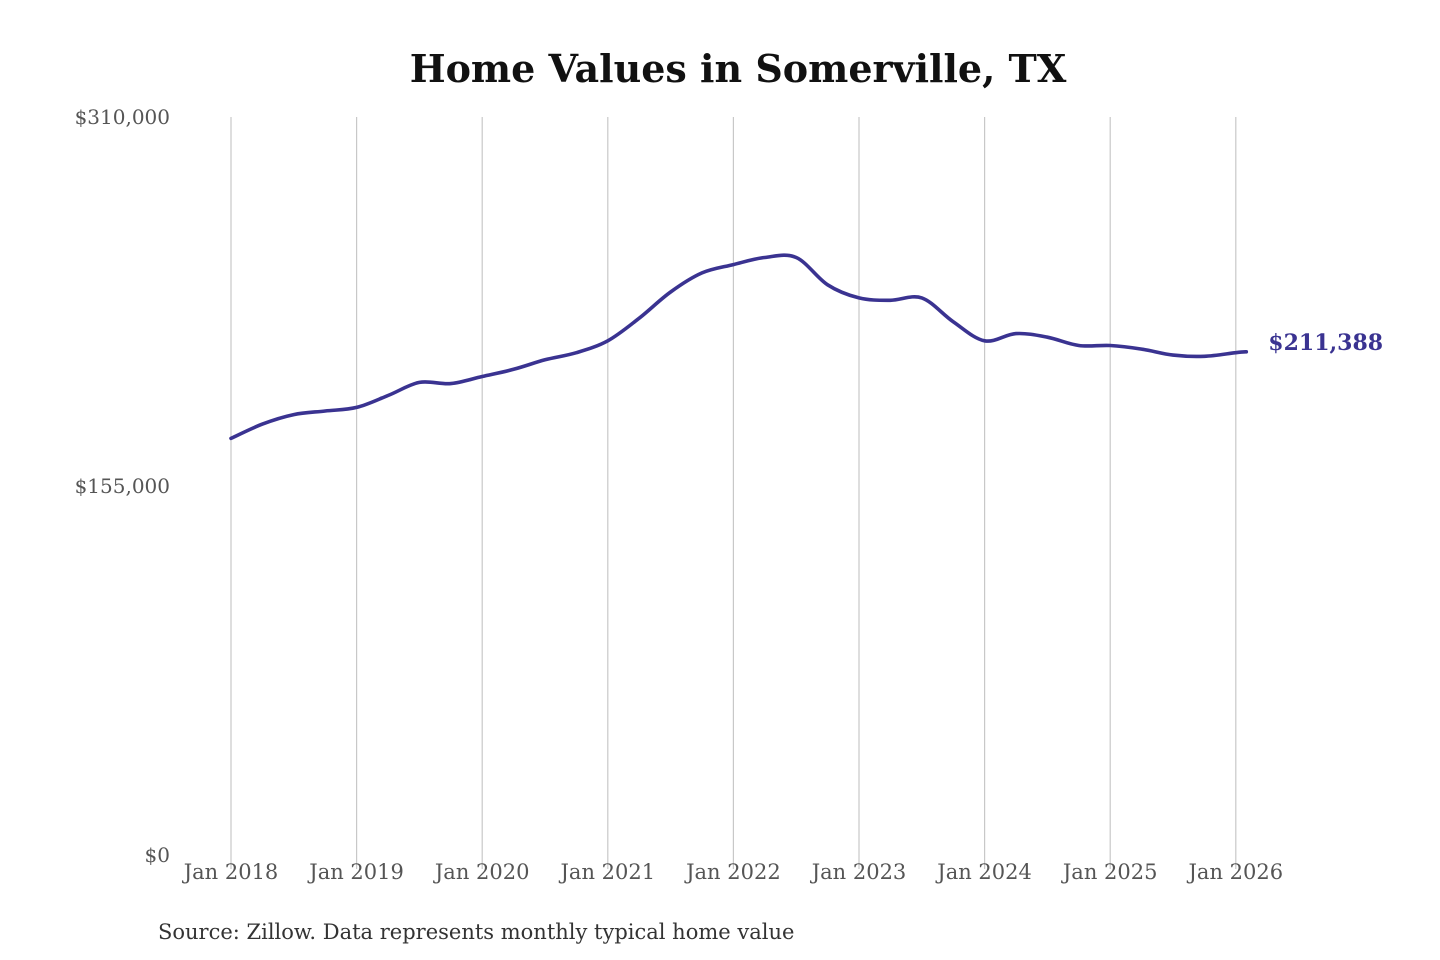 This screenshot has width=1440, height=960. What do you see at coordinates (157, 855) in the screenshot?
I see `y-tick-label: $0` at bounding box center [157, 855].